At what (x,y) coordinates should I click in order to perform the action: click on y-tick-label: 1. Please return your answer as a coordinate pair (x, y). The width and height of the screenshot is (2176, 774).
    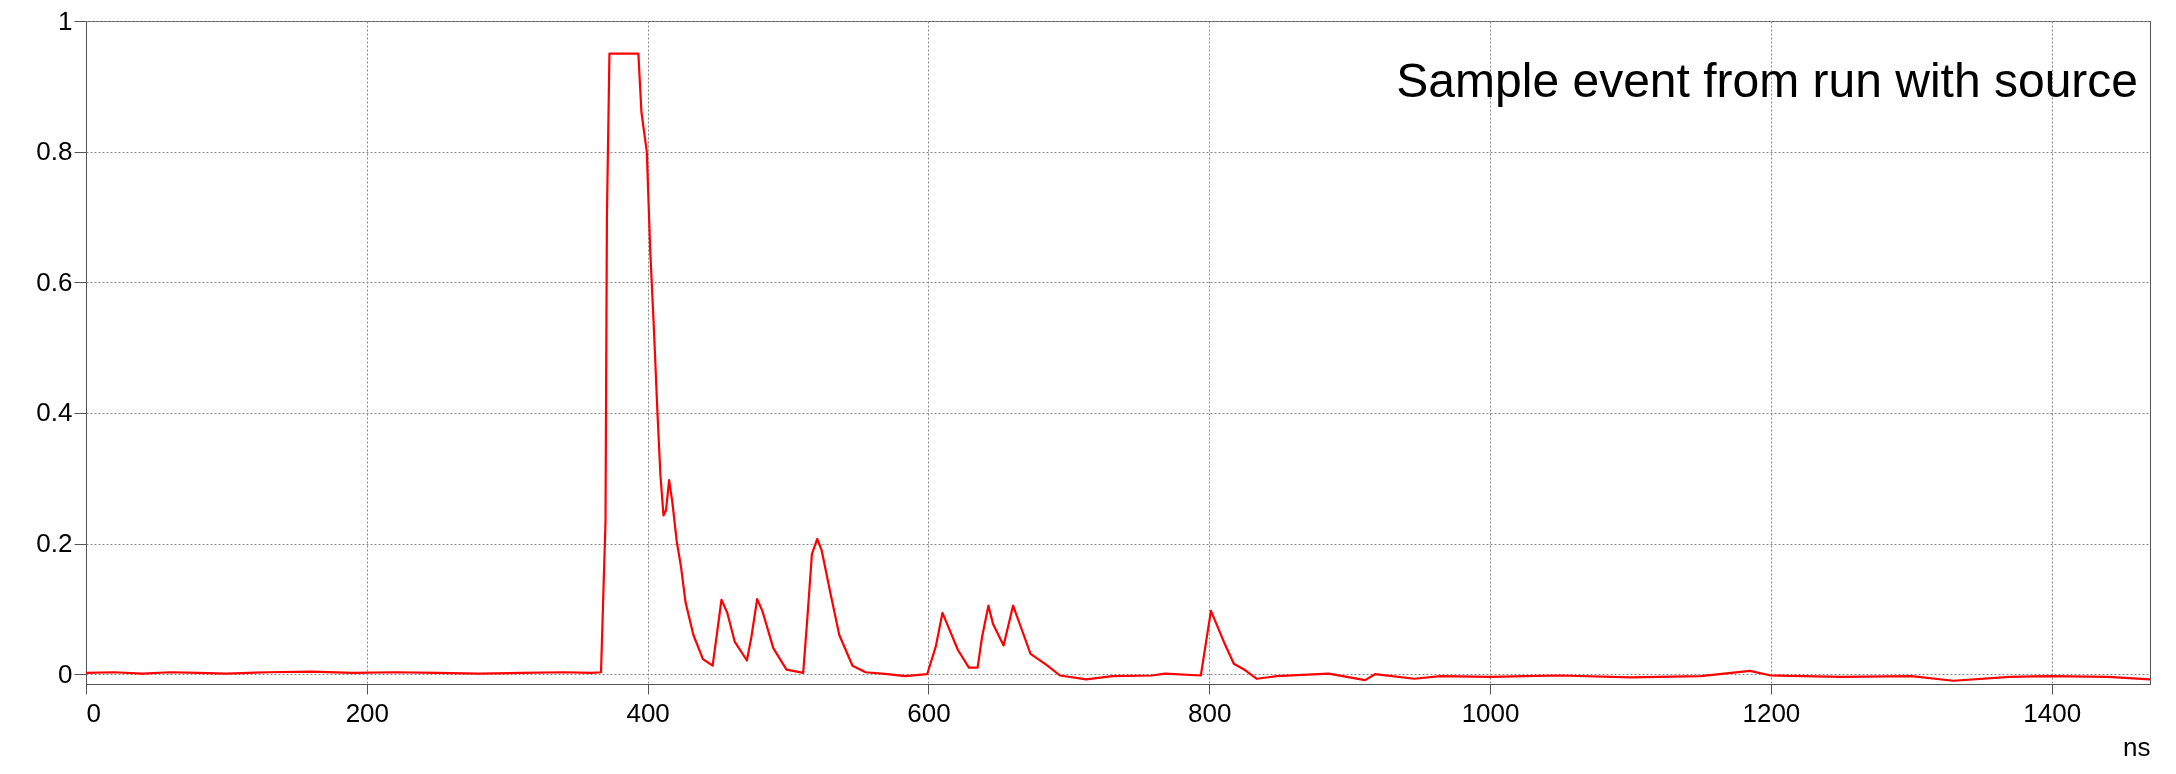
    Looking at the image, I should click on (65, 20).